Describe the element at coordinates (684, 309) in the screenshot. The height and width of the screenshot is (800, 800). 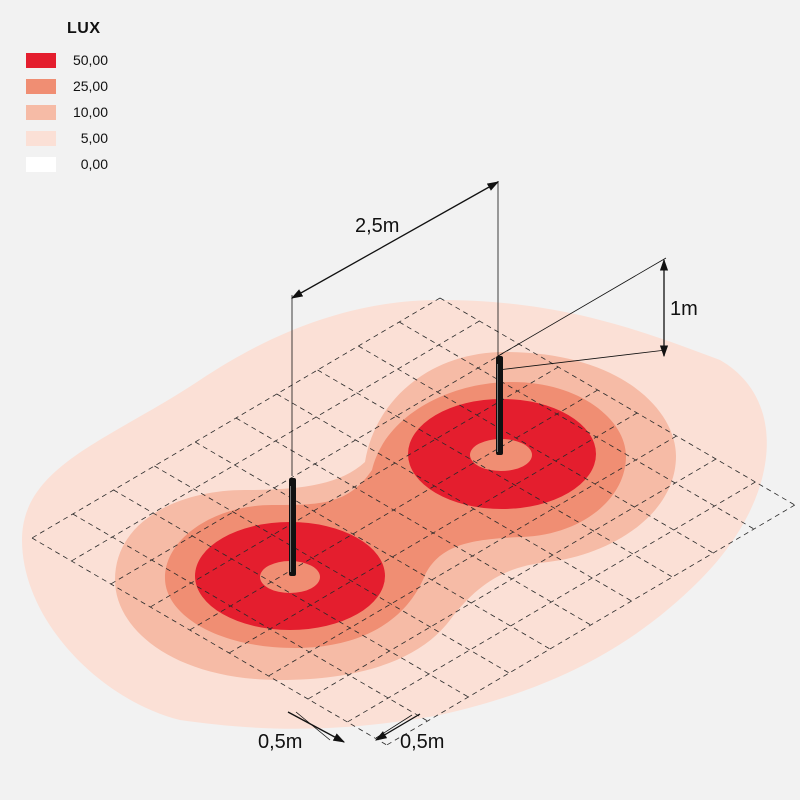
I see `pole-height-label: 1m` at that location.